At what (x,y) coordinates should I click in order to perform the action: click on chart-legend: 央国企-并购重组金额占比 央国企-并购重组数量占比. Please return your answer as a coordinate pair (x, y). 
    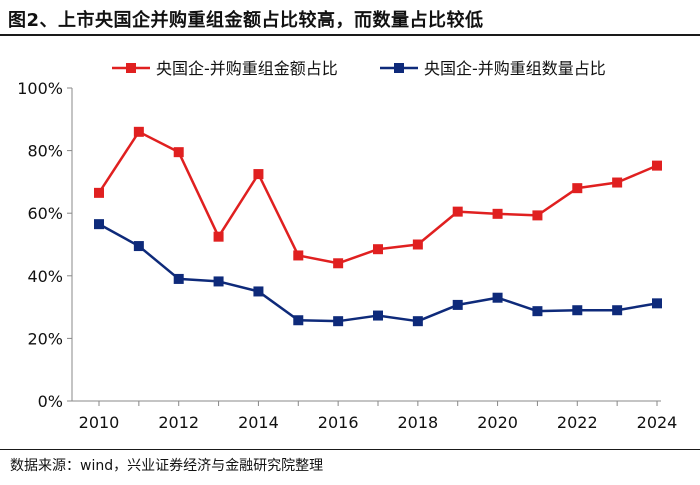
    Looking at the image, I should click on (359, 68).